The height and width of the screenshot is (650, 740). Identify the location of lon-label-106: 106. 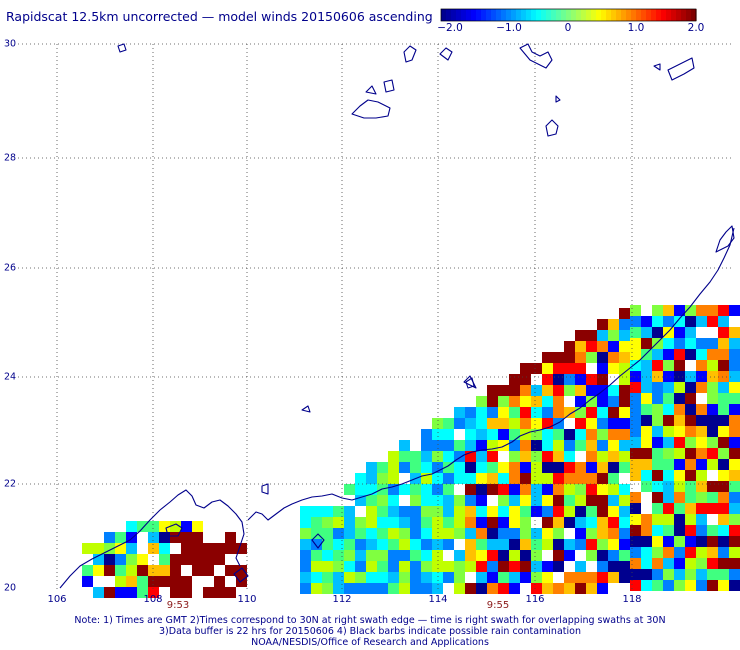
(57, 599).